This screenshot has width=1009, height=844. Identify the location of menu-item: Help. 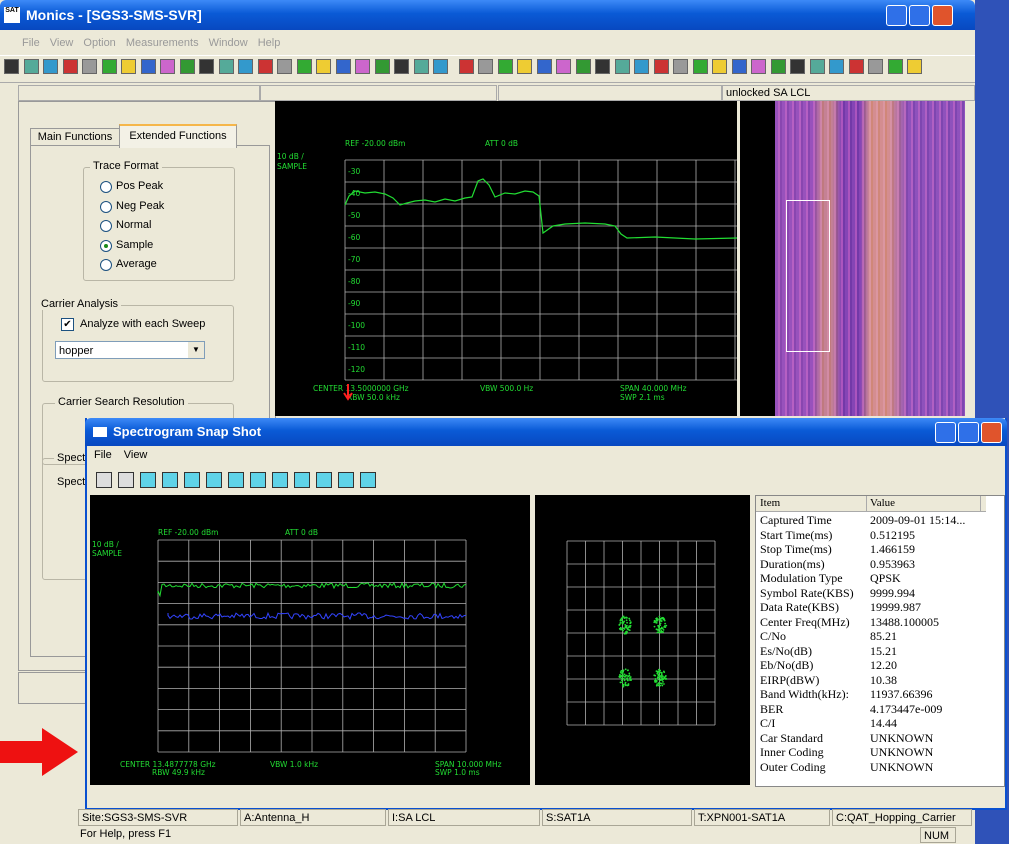
(269, 43).